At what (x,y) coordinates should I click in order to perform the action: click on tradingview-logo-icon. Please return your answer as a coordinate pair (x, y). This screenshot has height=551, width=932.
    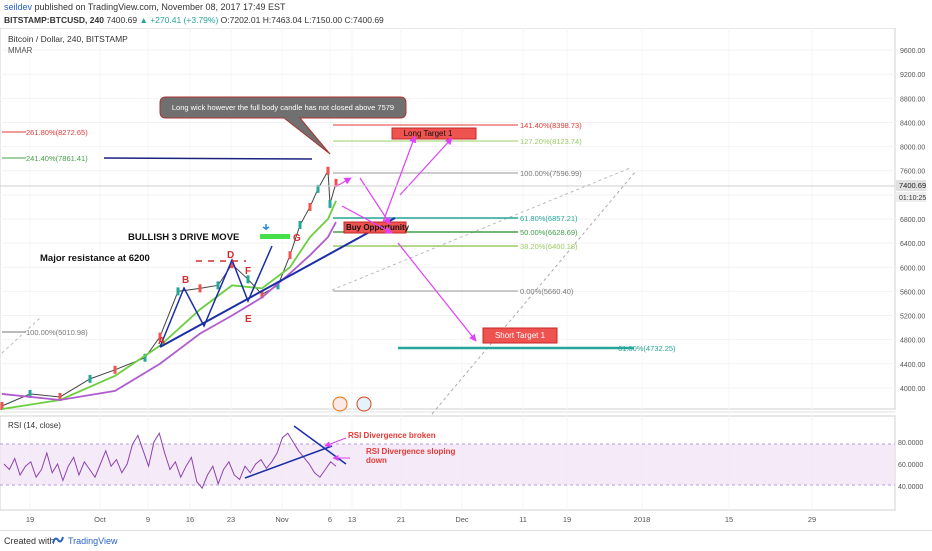
    Looking at the image, I should click on (58, 540).